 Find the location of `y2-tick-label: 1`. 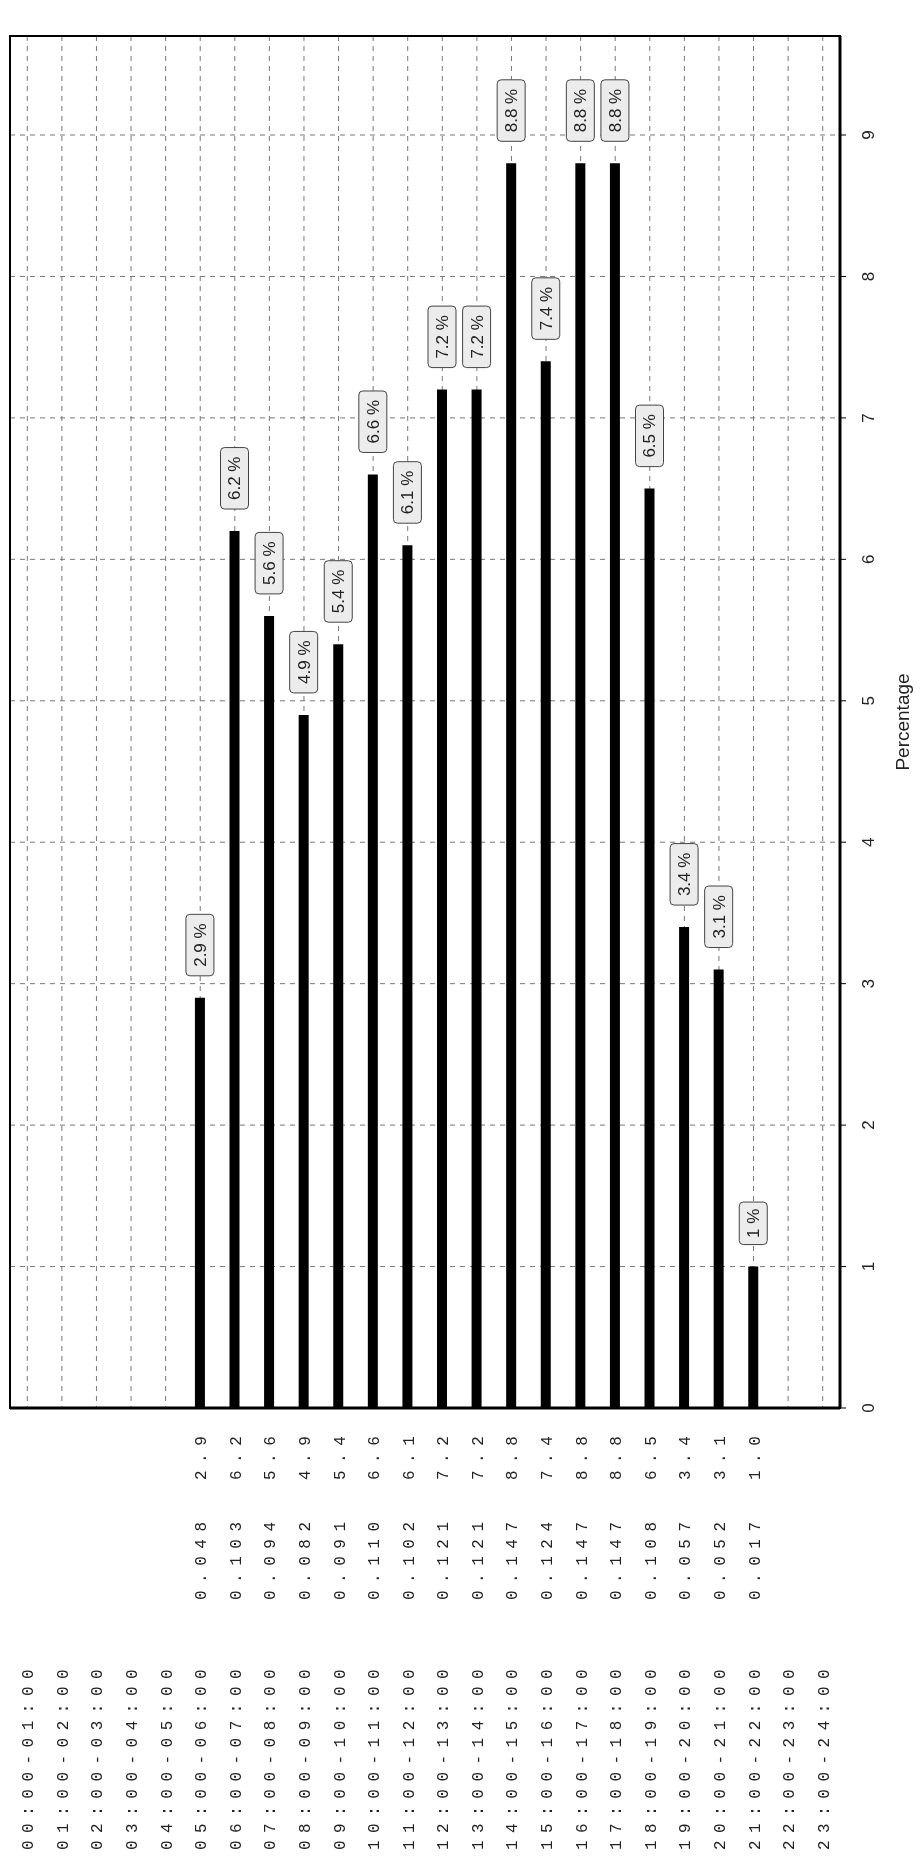

y2-tick-label: 1 is located at coordinates (869, 1266).